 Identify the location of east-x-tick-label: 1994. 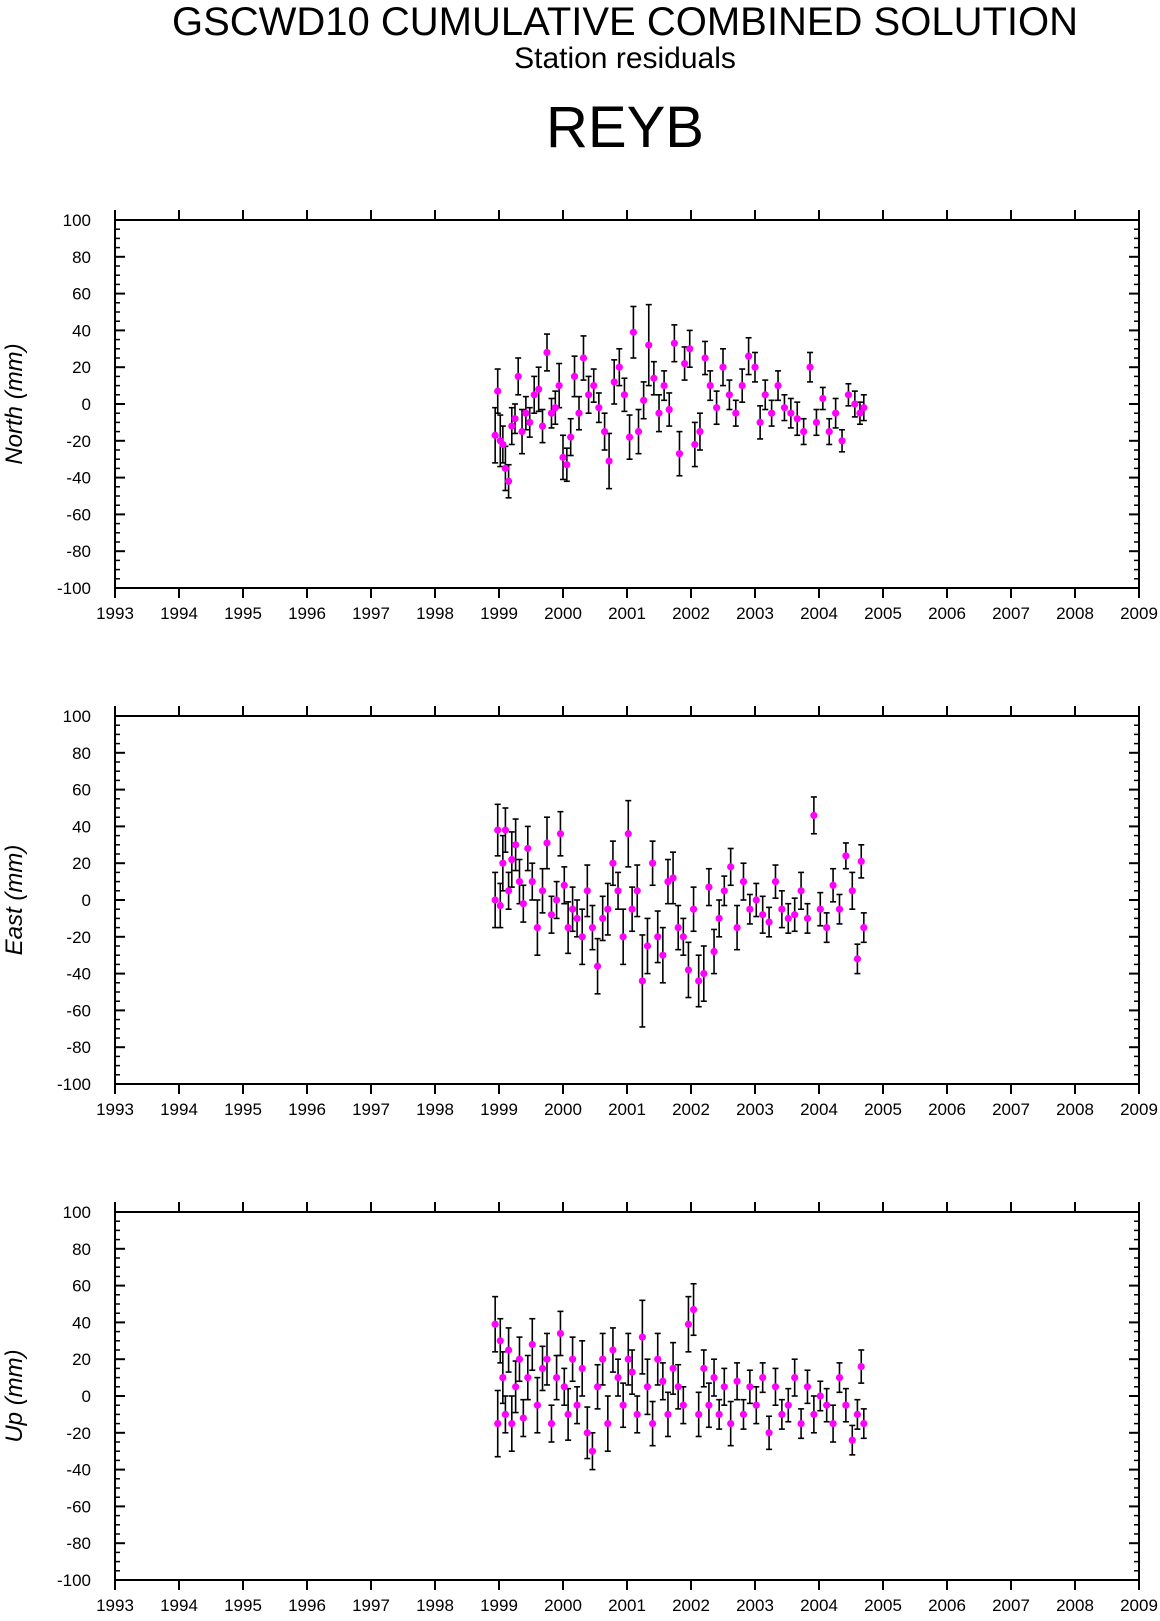
(179, 1109).